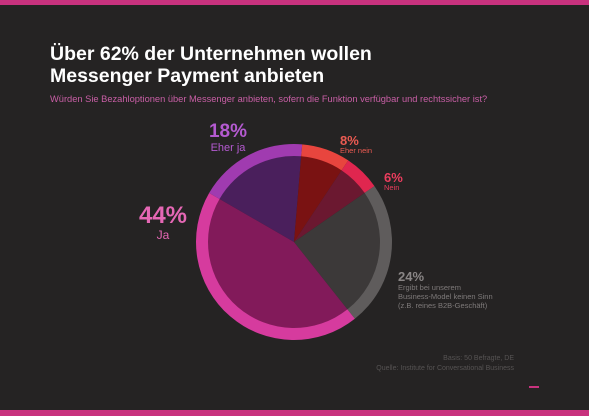  What do you see at coordinates (318, 198) in the screenshot?
I see `pie-slice-eher-nein` at bounding box center [318, 198].